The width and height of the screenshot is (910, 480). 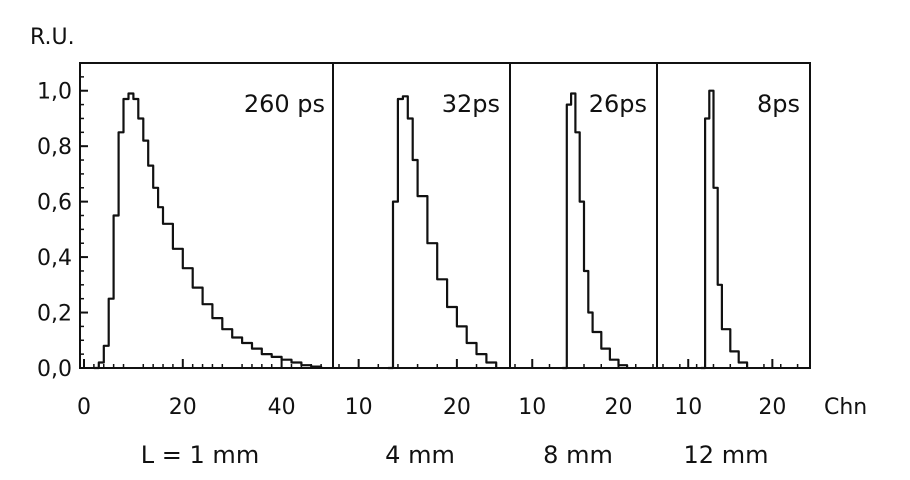 I want to click on thickness-label: 8 mm, so click(x=578, y=455).